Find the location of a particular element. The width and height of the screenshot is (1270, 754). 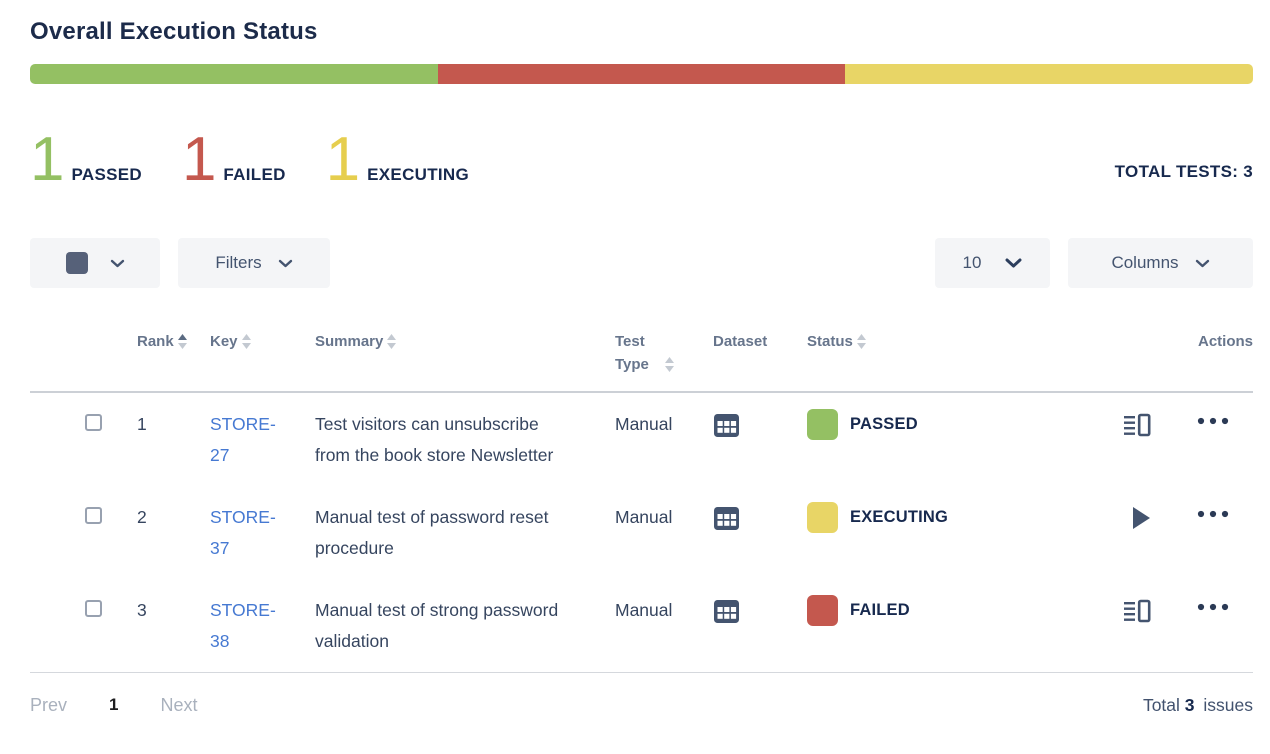

prev-page-button: Prev is located at coordinates (49, 704).